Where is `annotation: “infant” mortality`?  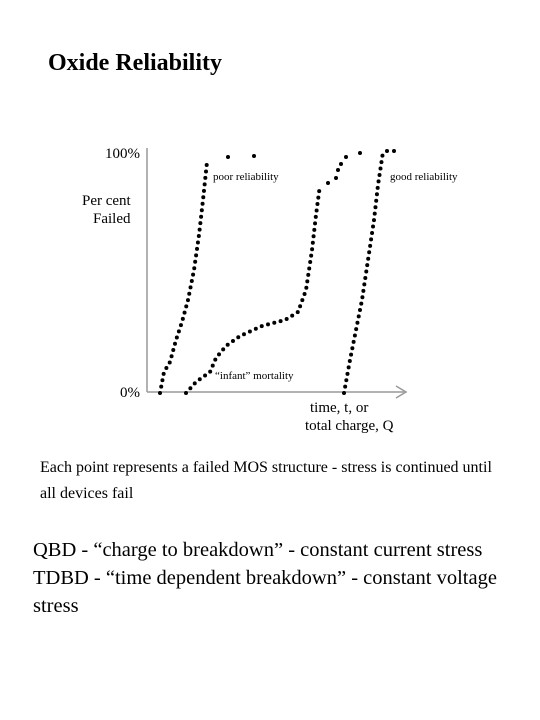 annotation: “infant” mortality is located at coordinates (254, 376).